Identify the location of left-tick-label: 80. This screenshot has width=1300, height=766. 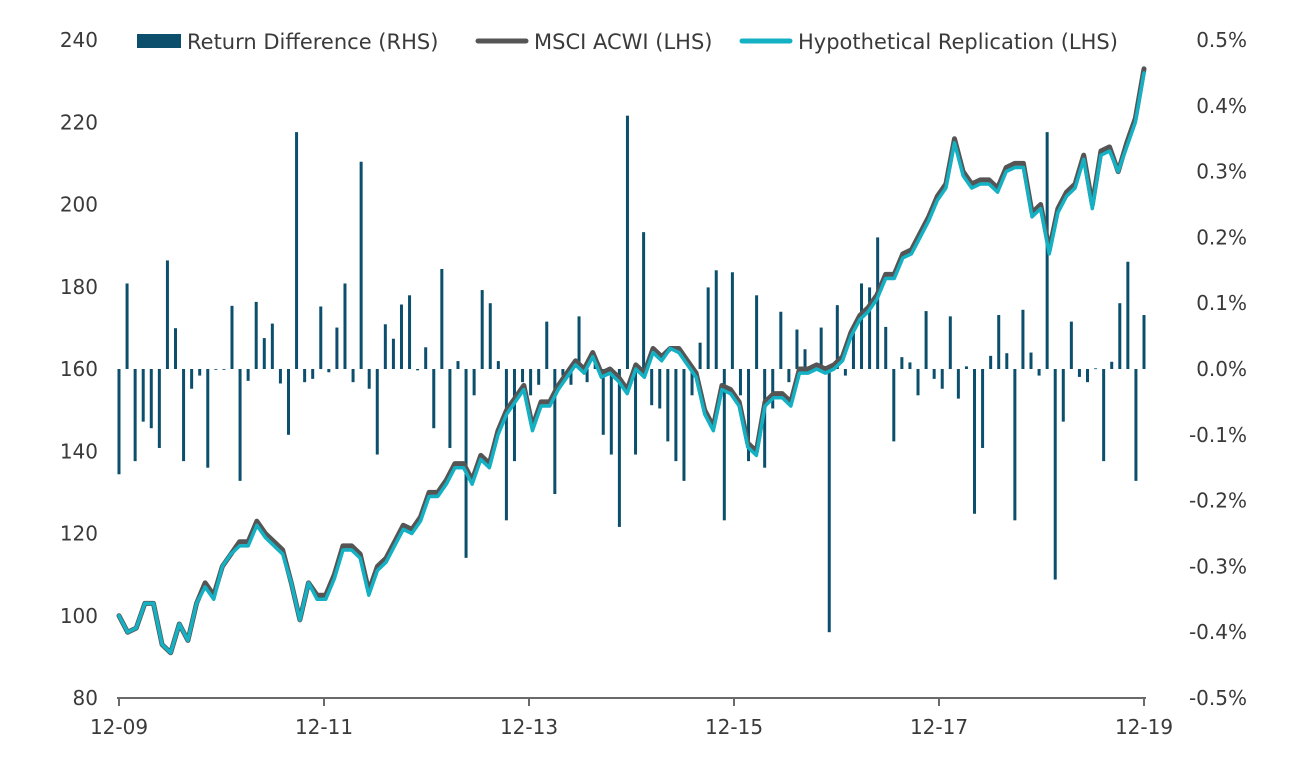
(85, 698).